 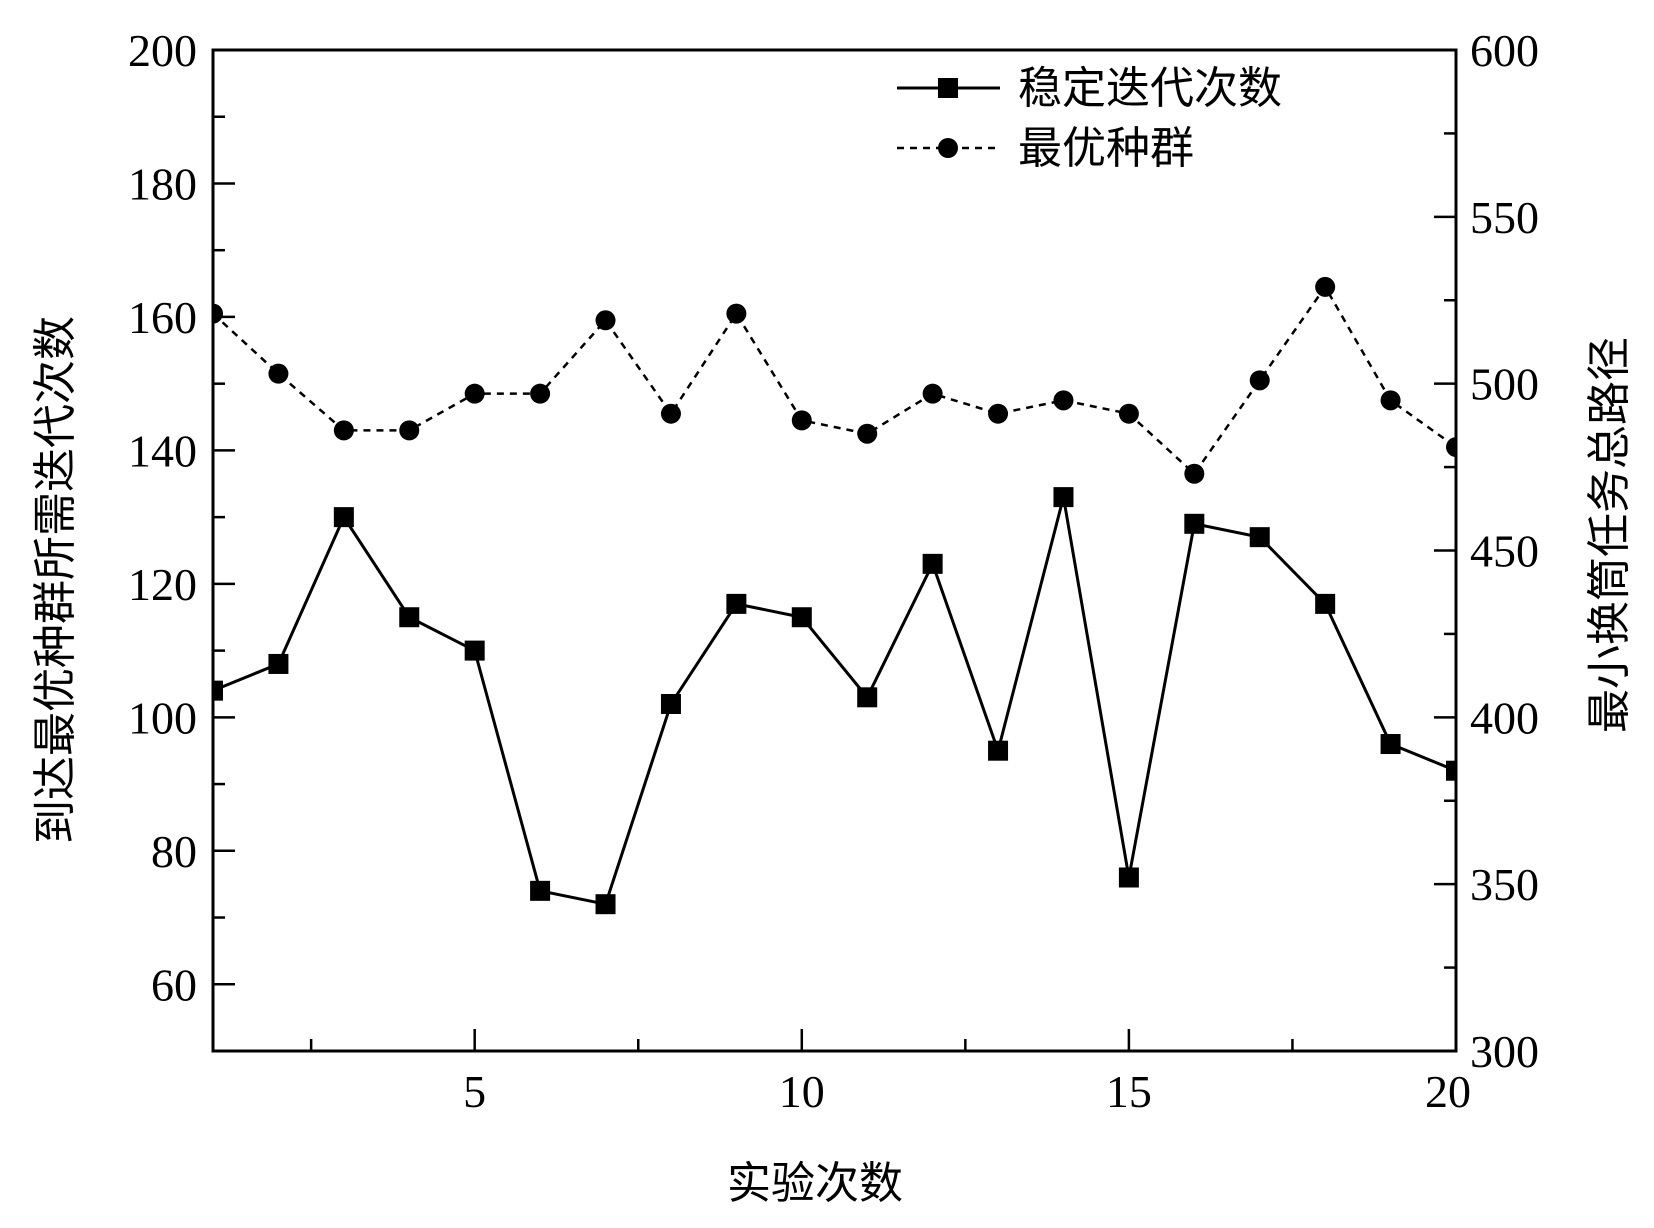 What do you see at coordinates (1504, 717) in the screenshot?
I see `right-y-tick-label: 400` at bounding box center [1504, 717].